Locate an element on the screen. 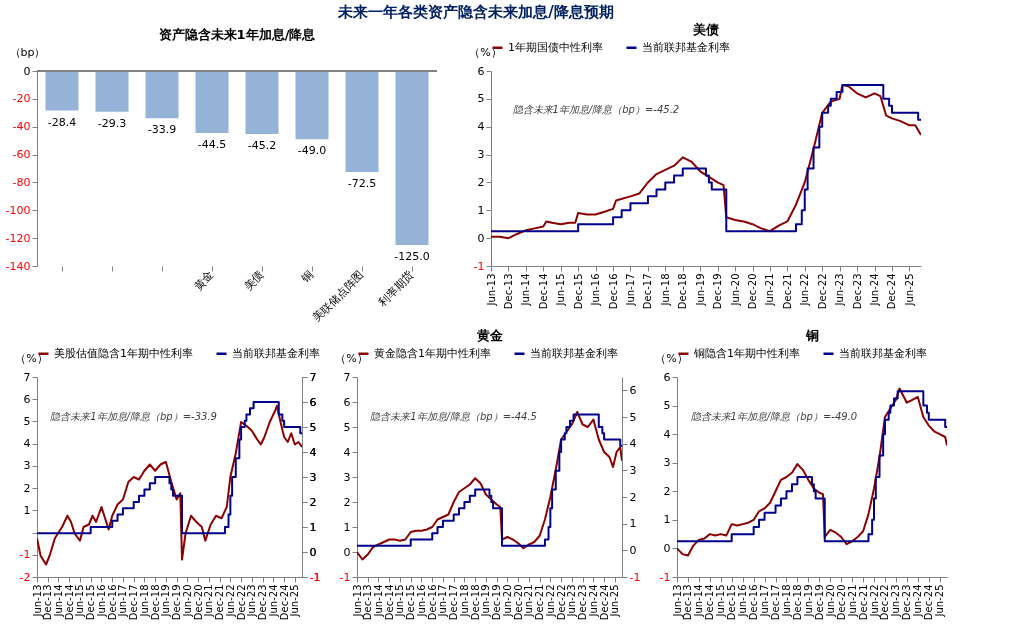 The image size is (1015, 643). data-label: -72.5 is located at coordinates (362, 183).